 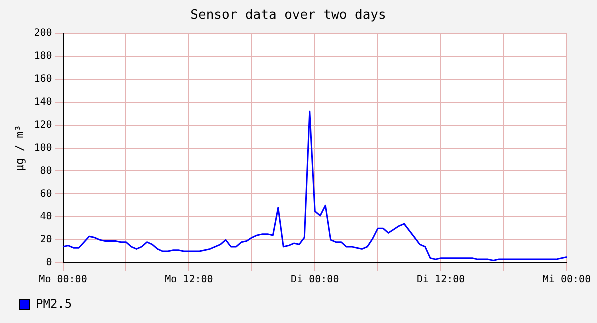 I want to click on y-tick-label: 100, so click(x=43, y=148).